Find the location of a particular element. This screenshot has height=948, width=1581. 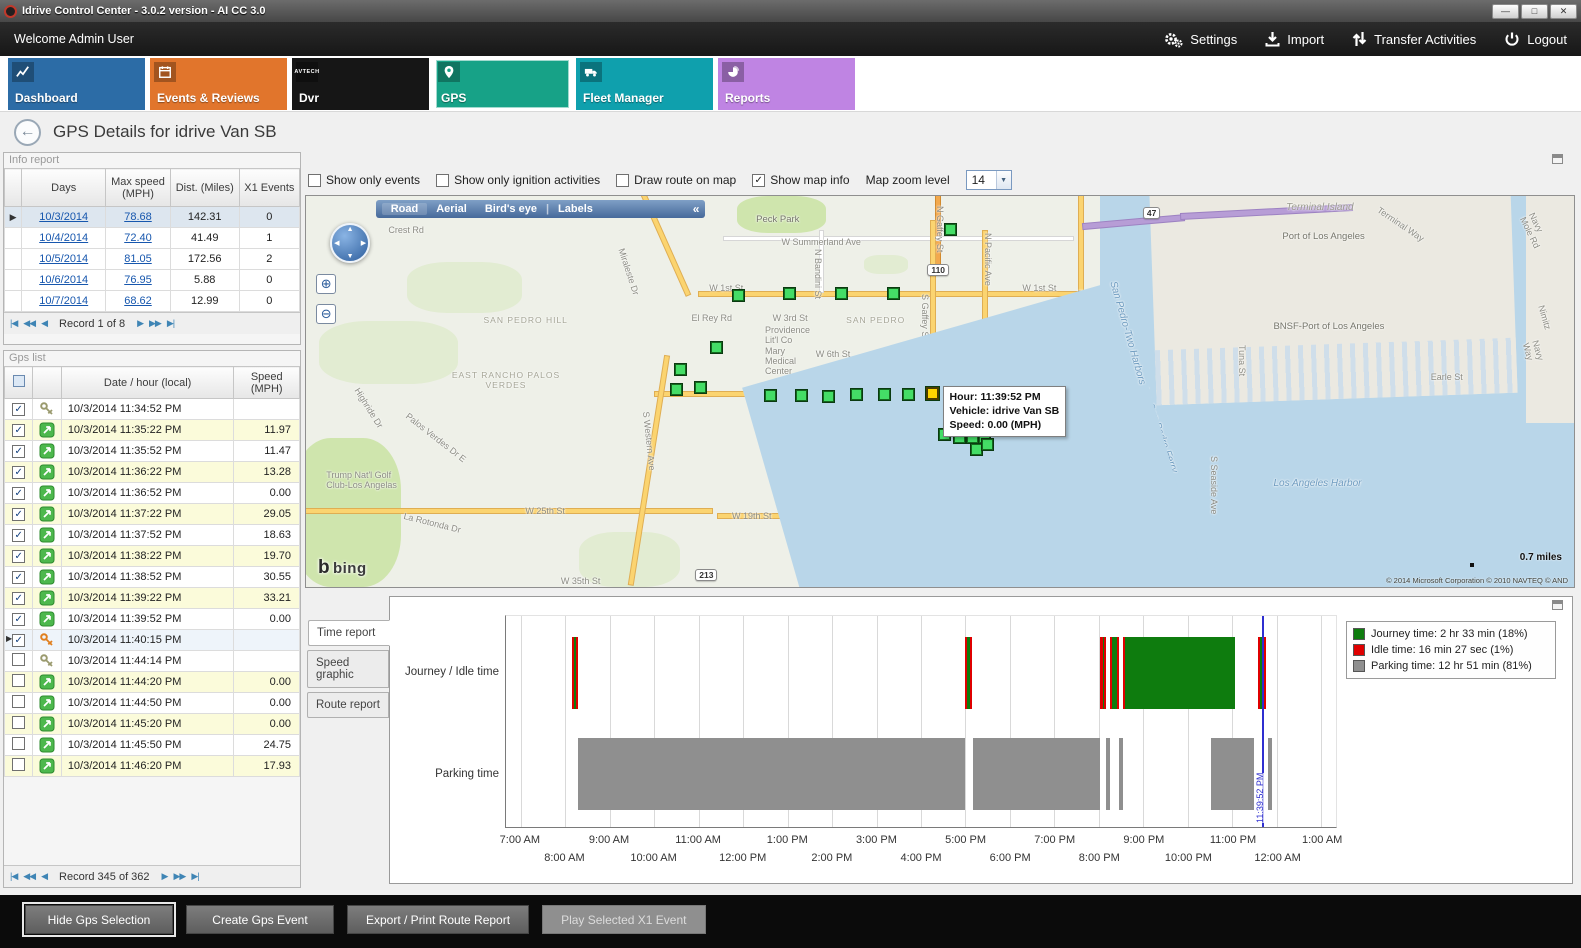

gps-list-row: ✓ 10/3/2014 11:39:22 PM 33.21 is located at coordinates (151, 598).